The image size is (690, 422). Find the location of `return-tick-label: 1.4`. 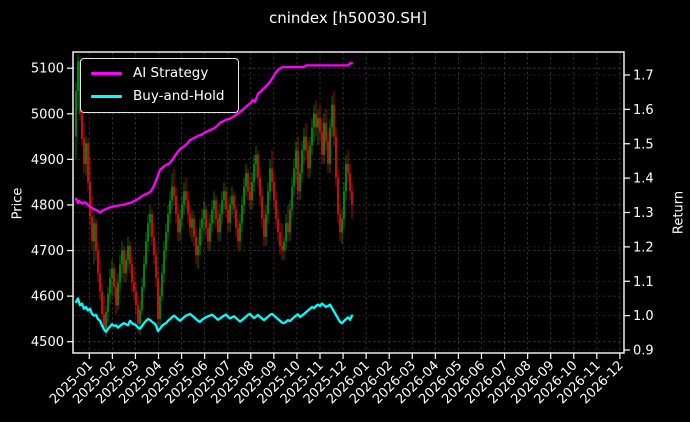

return-tick-label: 1.4 is located at coordinates (643, 179).